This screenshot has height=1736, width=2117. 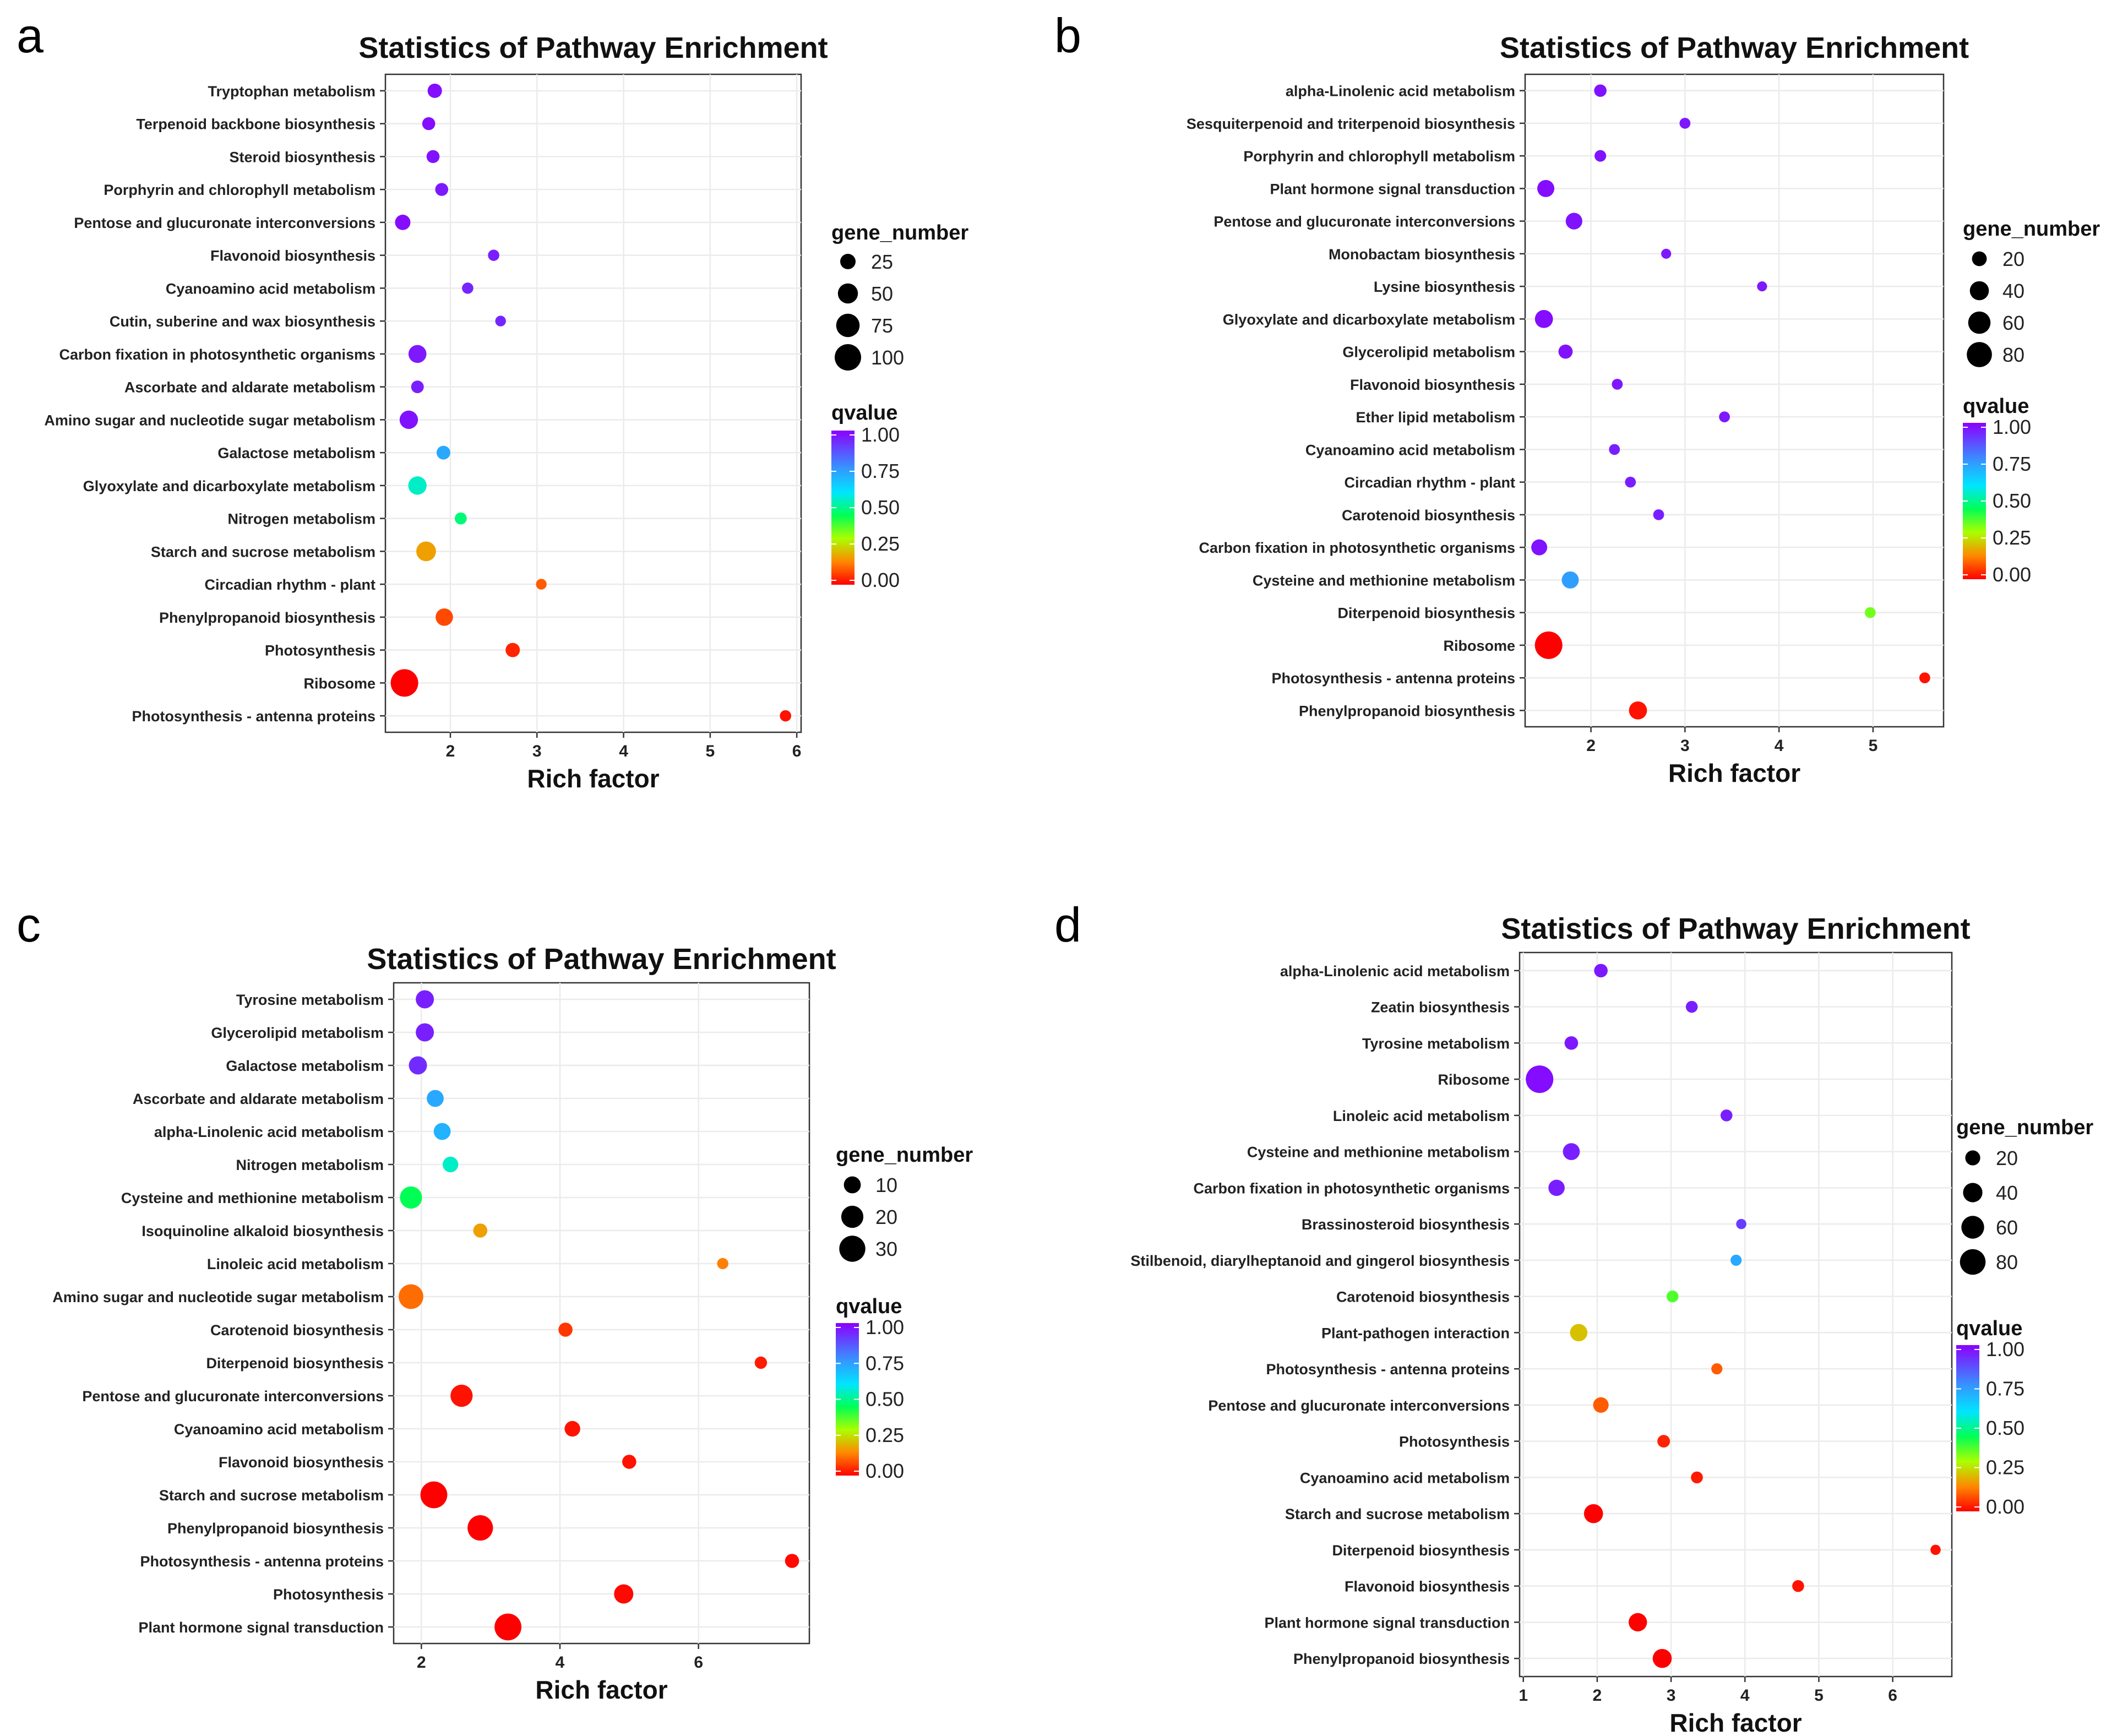 I want to click on y-tick-label: Ascorbate and aldarate metabolism, so click(x=250, y=387).